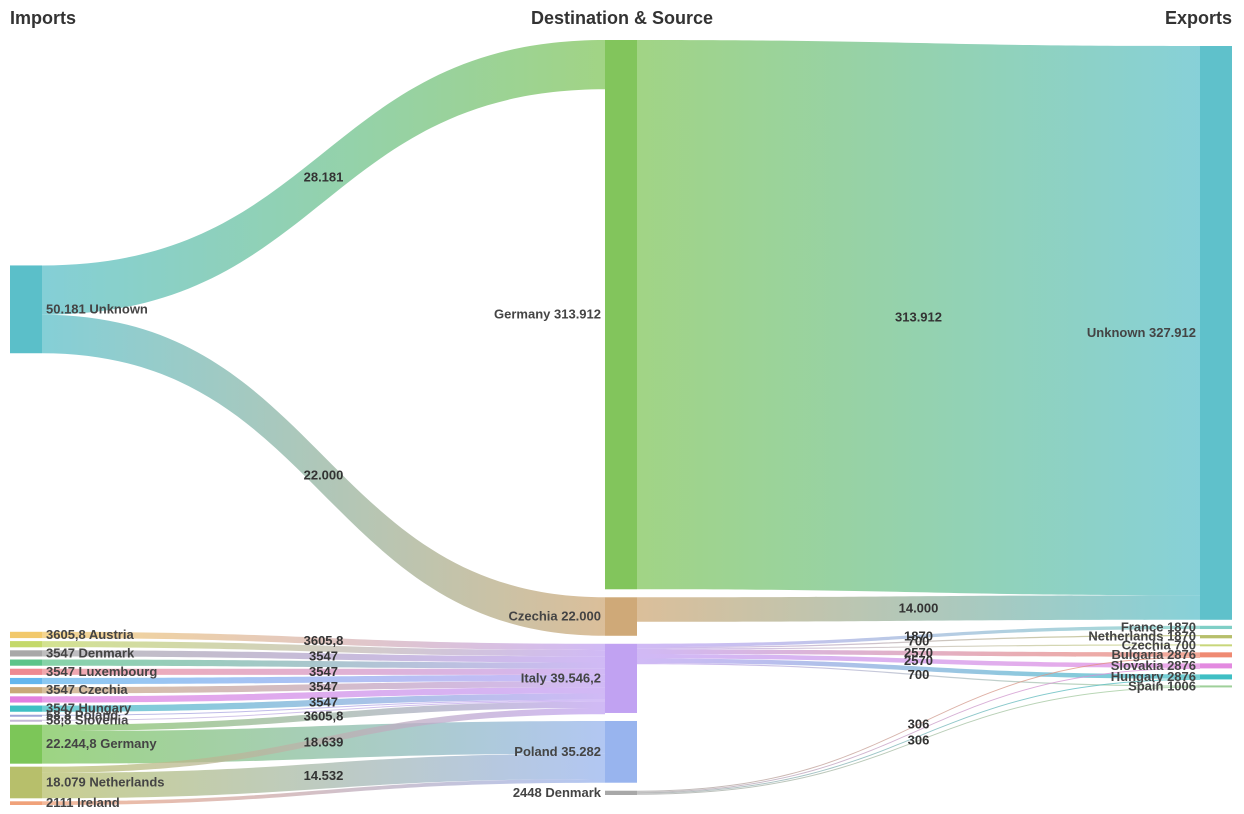 The image size is (1244, 814). Describe the element at coordinates (43, 18) in the screenshot. I see `imports-column-header: Imports` at that location.